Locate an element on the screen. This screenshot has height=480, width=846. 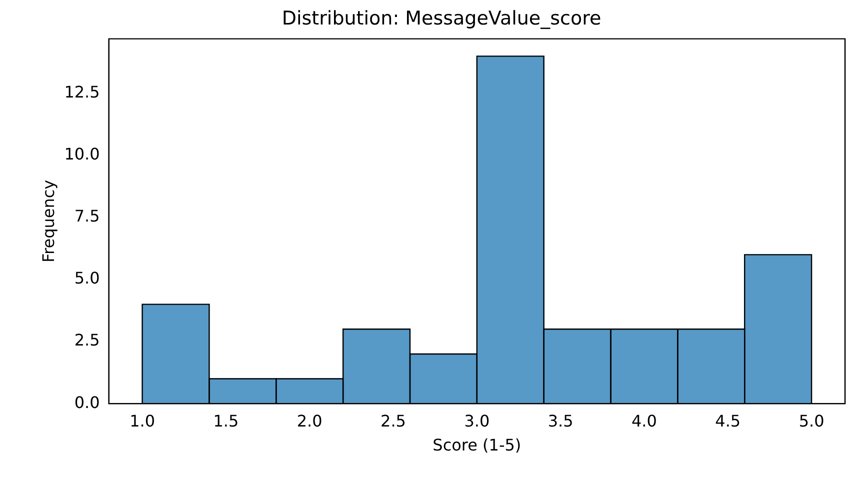
y-axis-title: Frequency is located at coordinates (48, 221).